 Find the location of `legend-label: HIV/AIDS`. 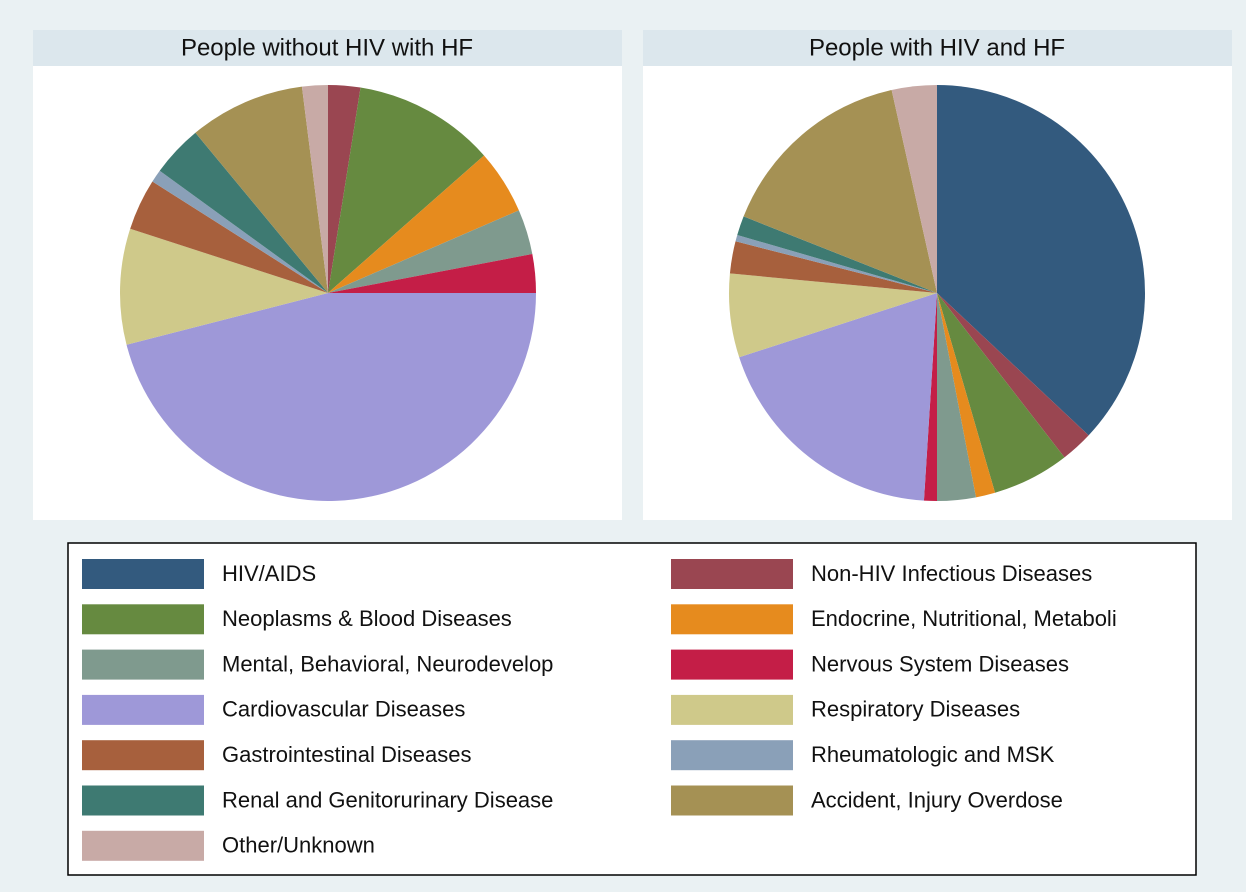

legend-label: HIV/AIDS is located at coordinates (269, 573).